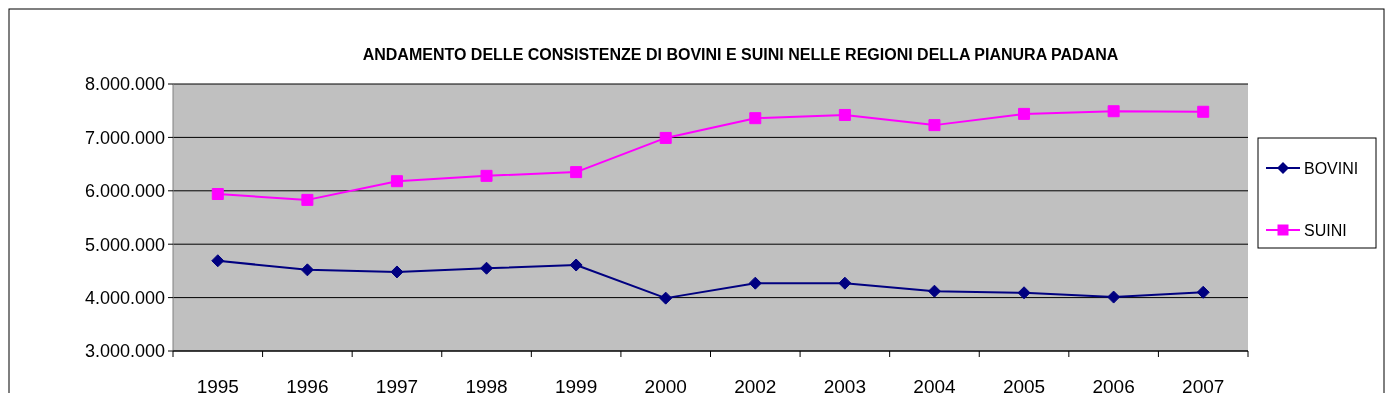 The height and width of the screenshot is (401, 1393). What do you see at coordinates (1203, 386) in the screenshot?
I see `x-tick-label: 2007` at bounding box center [1203, 386].